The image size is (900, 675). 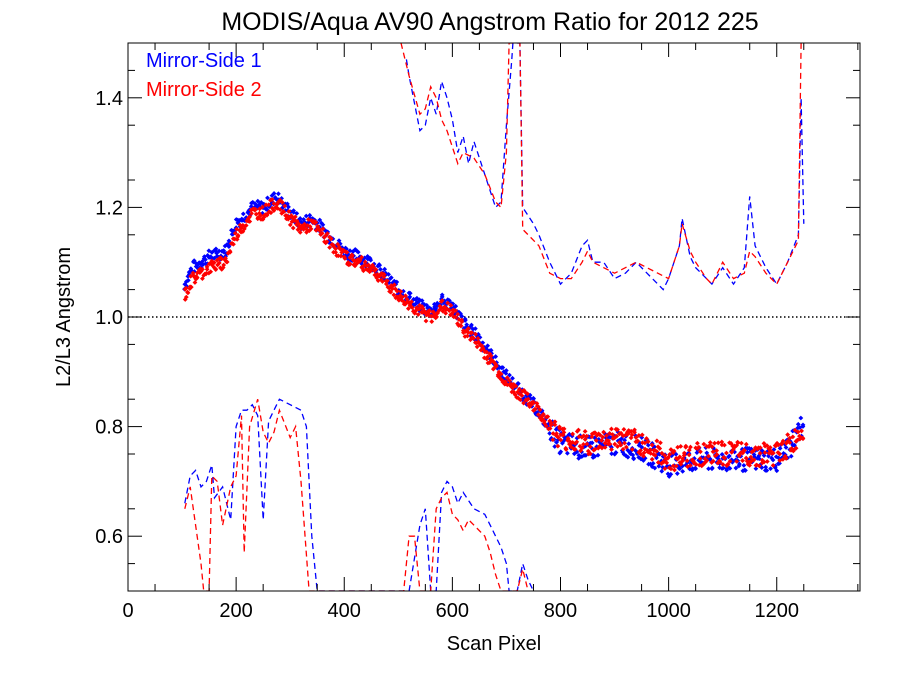 What do you see at coordinates (109, 99) in the screenshot?
I see `y-tick-label: 1.4` at bounding box center [109, 99].